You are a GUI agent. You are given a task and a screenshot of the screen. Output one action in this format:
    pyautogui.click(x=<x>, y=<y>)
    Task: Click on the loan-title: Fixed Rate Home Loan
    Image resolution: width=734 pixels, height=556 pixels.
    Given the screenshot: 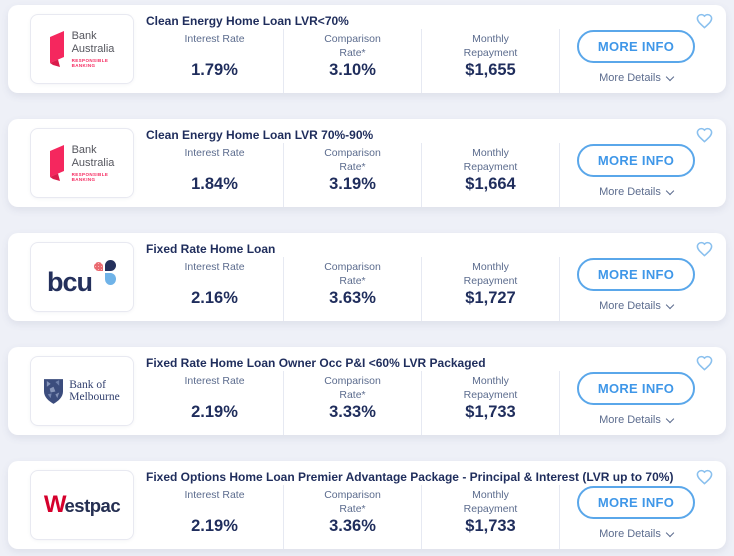 What is the action you would take?
    pyautogui.click(x=211, y=249)
    